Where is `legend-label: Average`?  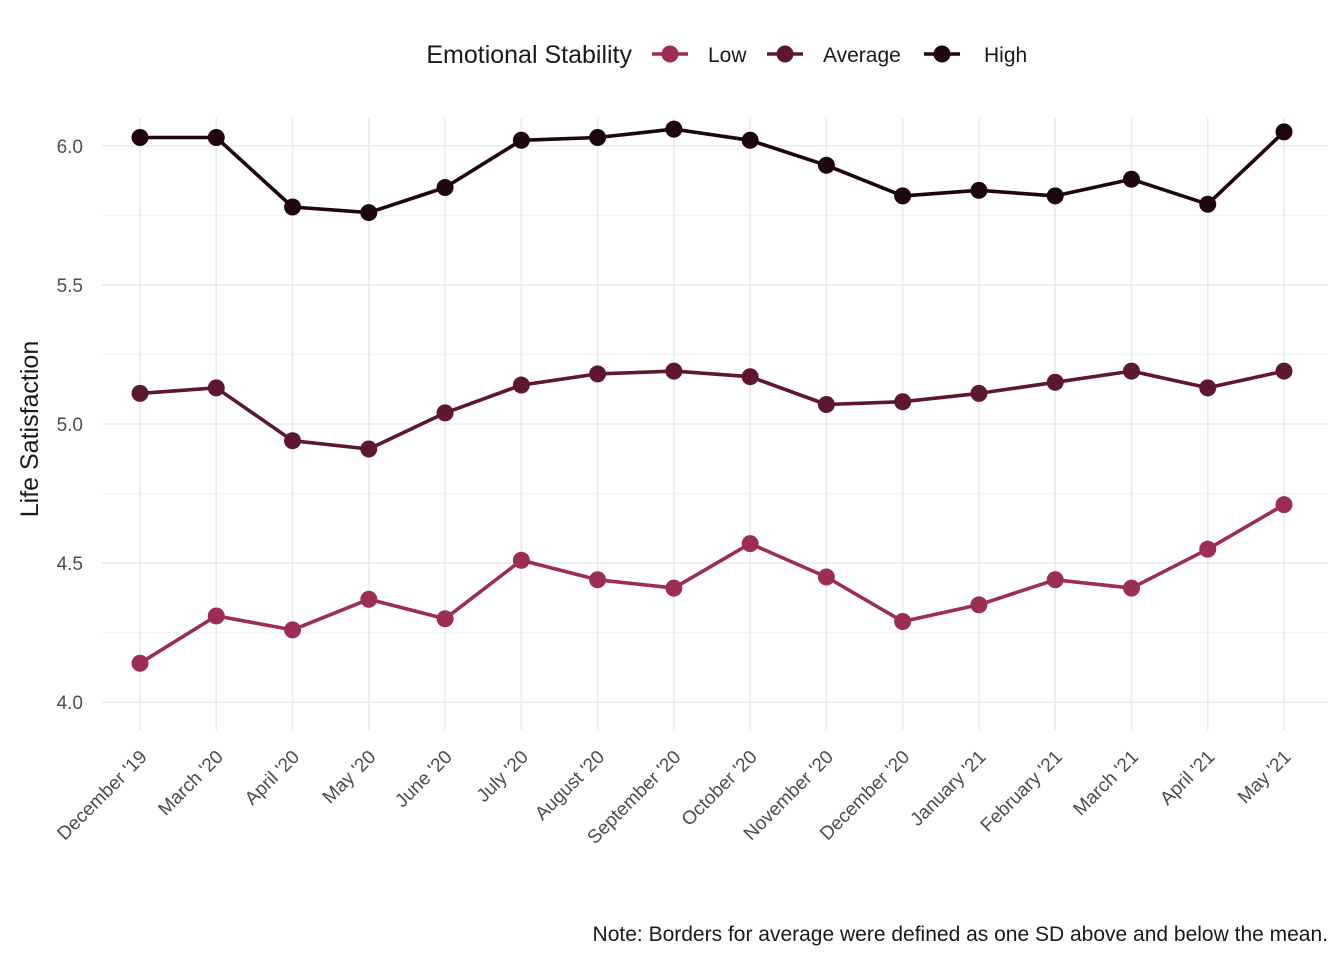
legend-label: Average is located at coordinates (862, 55).